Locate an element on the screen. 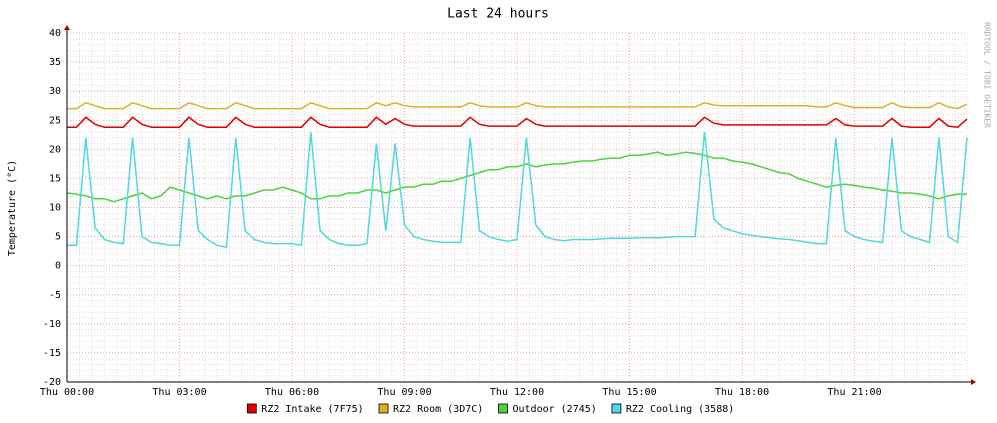  y-tick-label: 25 is located at coordinates (55, 120).